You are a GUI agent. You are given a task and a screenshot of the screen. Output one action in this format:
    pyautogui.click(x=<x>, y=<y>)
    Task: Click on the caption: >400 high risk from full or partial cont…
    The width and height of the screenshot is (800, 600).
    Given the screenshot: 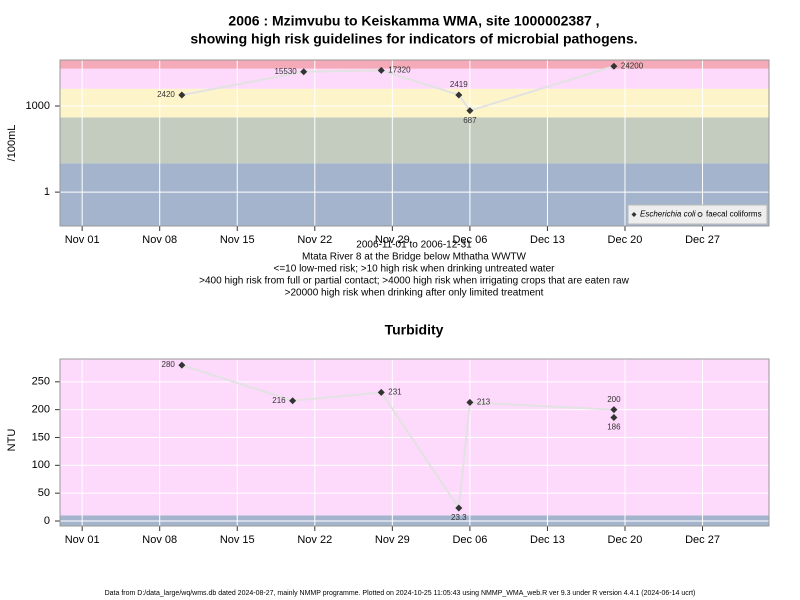 What is the action you would take?
    pyautogui.click(x=414, y=281)
    